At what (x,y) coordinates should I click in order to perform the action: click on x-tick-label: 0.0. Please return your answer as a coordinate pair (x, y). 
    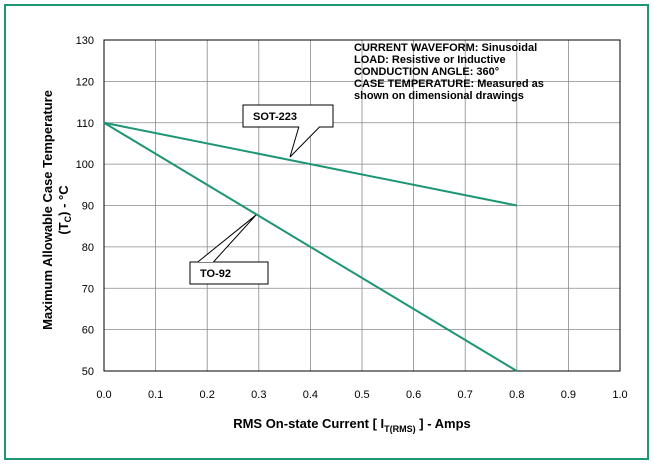
    Looking at the image, I should click on (103, 395).